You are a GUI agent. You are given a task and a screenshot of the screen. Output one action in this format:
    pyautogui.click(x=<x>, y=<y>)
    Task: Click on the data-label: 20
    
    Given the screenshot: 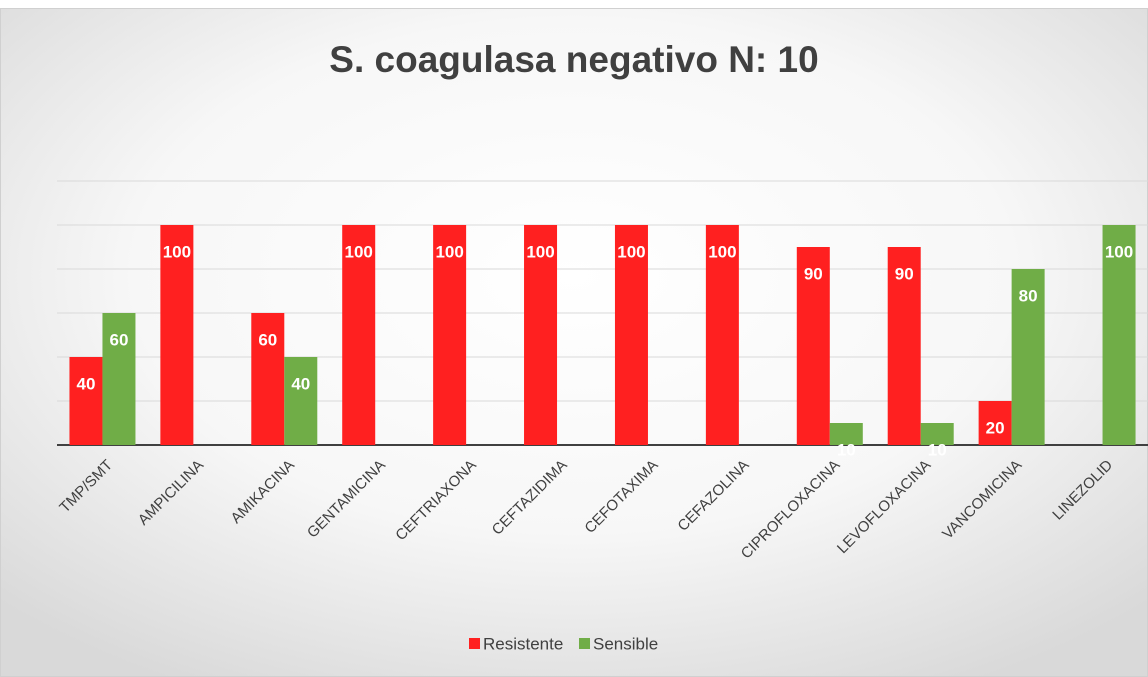 What is the action you would take?
    pyautogui.click(x=995, y=427)
    